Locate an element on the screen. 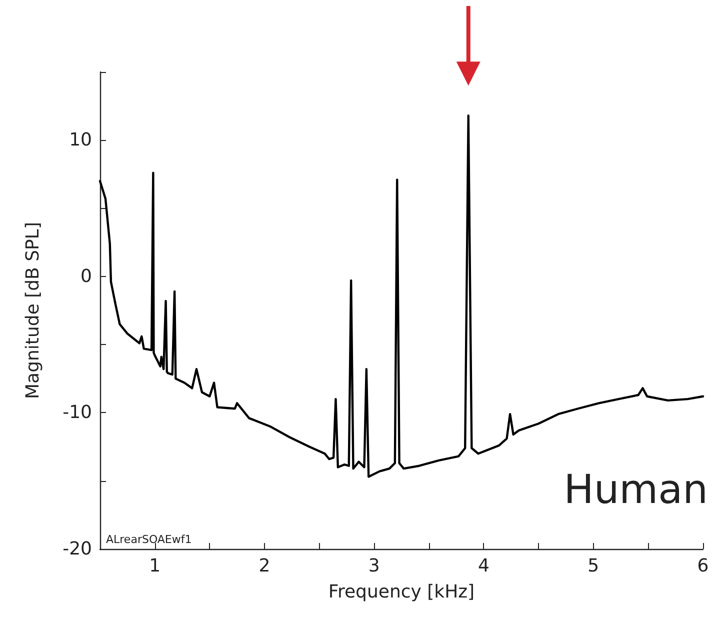  y-tick-label: -10 is located at coordinates (77, 413).